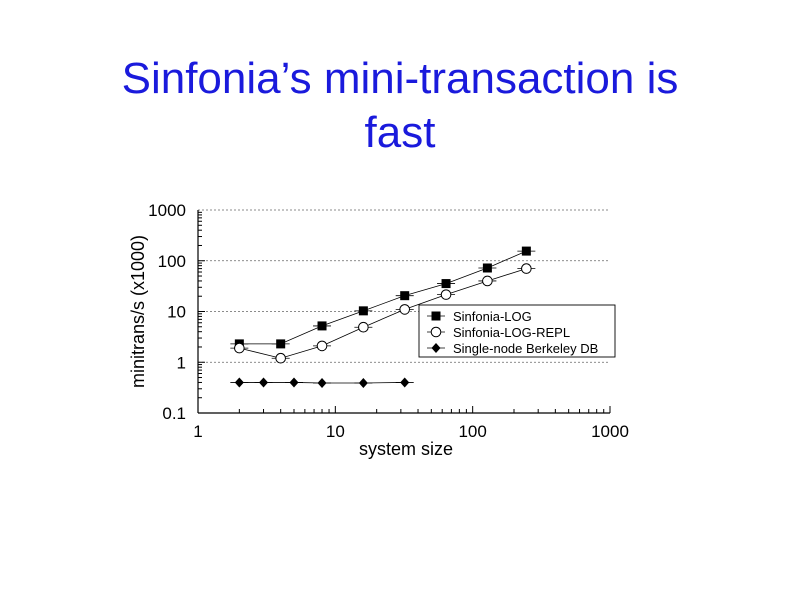 Image resolution: width=800 pixels, height=600 pixels. Describe the element at coordinates (181, 362) in the screenshot. I see `y-tick-label: 1` at that location.